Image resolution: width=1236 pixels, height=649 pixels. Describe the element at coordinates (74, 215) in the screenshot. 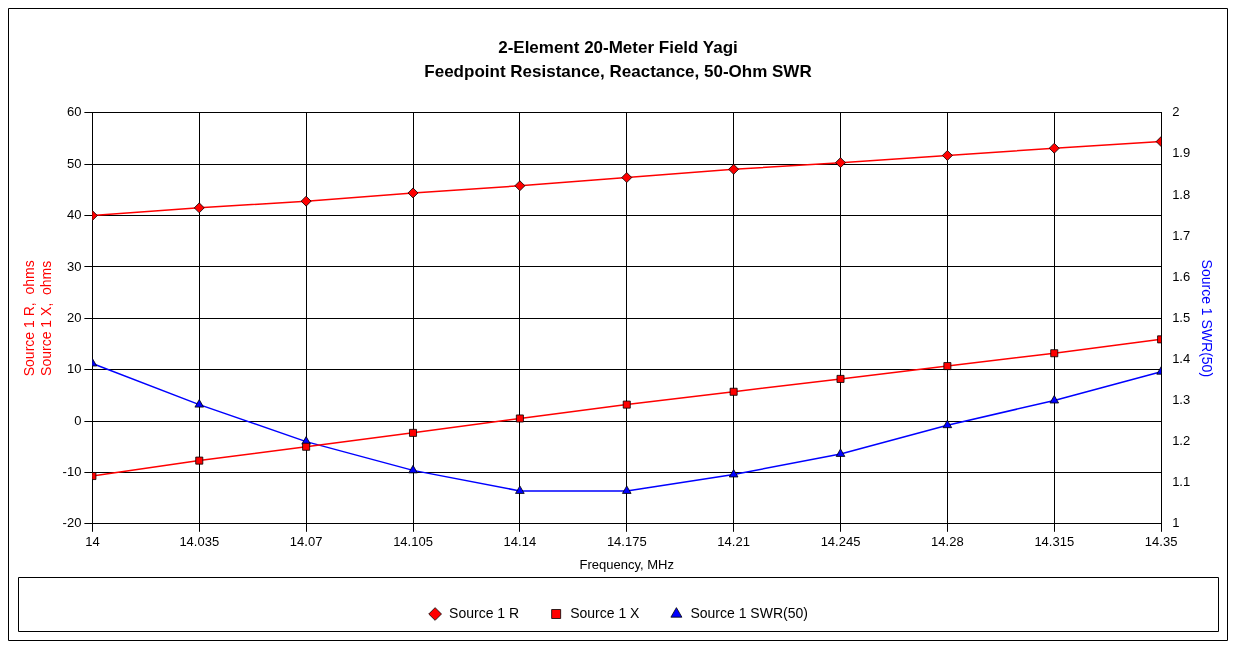

I see `y-tick-label: 40` at that location.